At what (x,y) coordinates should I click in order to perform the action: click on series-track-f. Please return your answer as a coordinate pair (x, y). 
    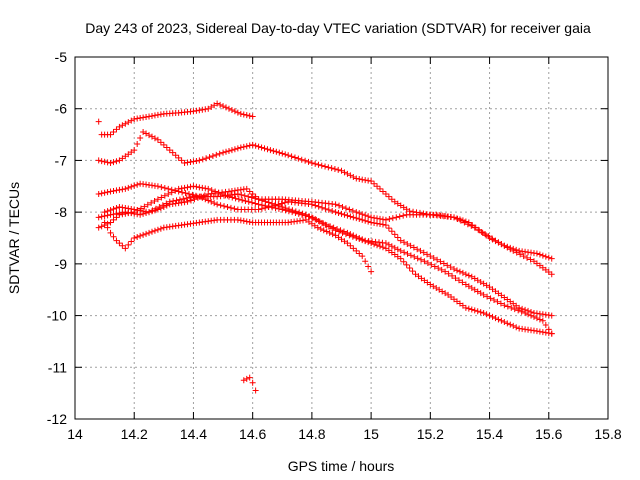
    Looking at the image, I should click on (238, 245).